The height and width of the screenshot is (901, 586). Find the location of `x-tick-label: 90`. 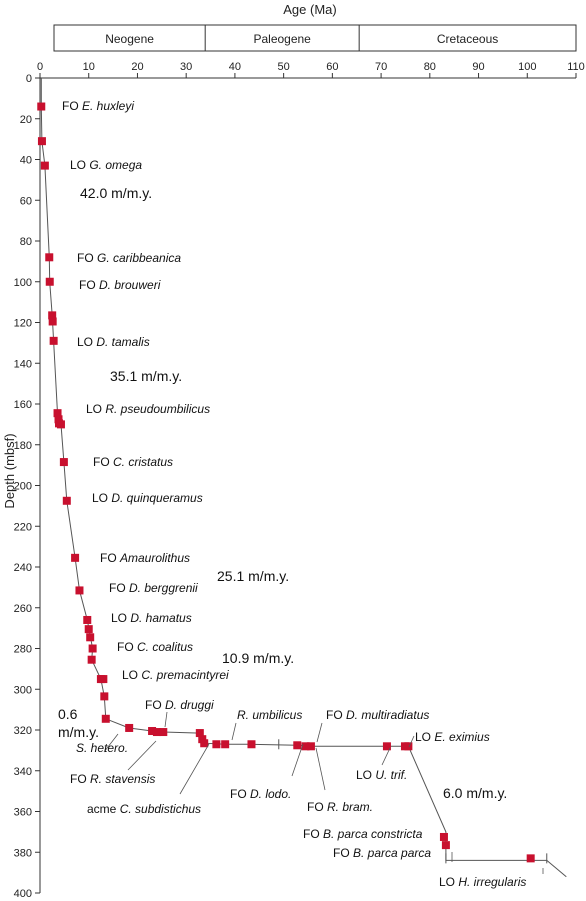

x-tick-label: 90 is located at coordinates (478, 67).